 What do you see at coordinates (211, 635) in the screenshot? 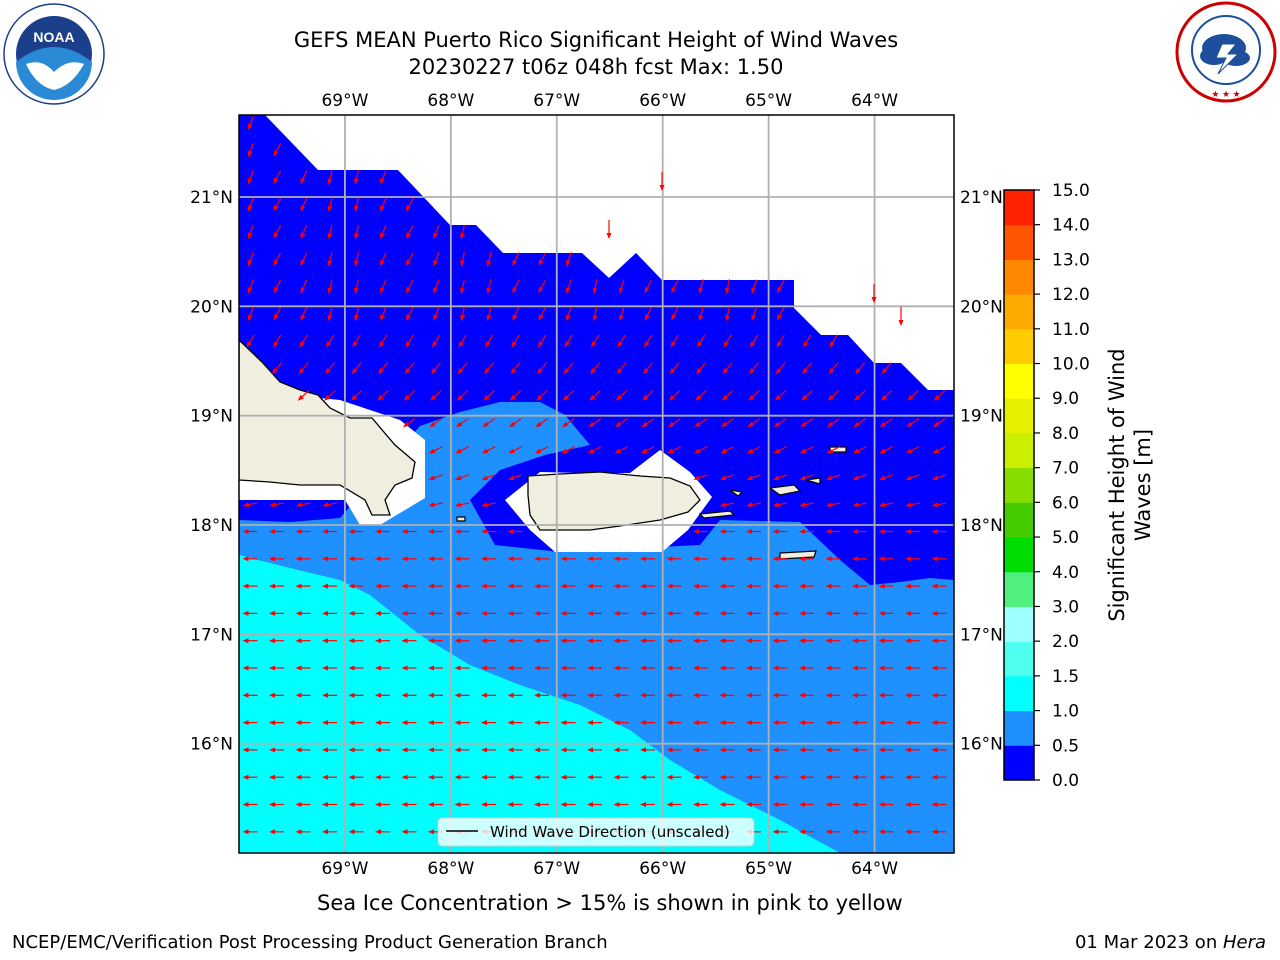
I see `lat-tick-label: 17°N` at bounding box center [211, 635].